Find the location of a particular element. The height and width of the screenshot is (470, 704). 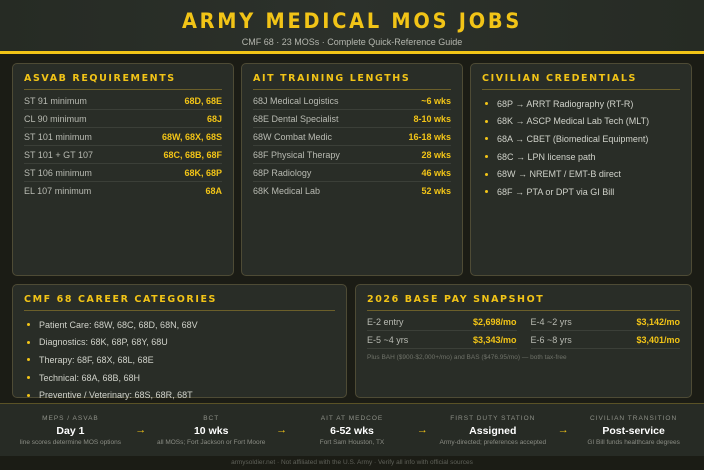

pay-grade: E-4 ~2 yrs is located at coordinates (551, 321).